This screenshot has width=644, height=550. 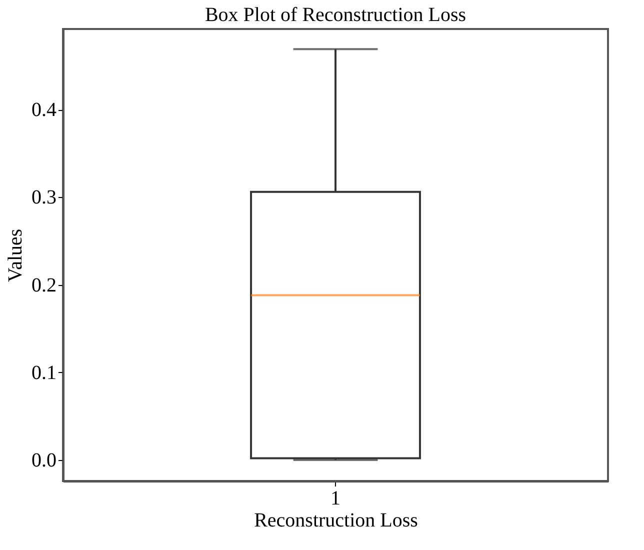 I want to click on x-tick-label: 1, so click(x=335, y=499).